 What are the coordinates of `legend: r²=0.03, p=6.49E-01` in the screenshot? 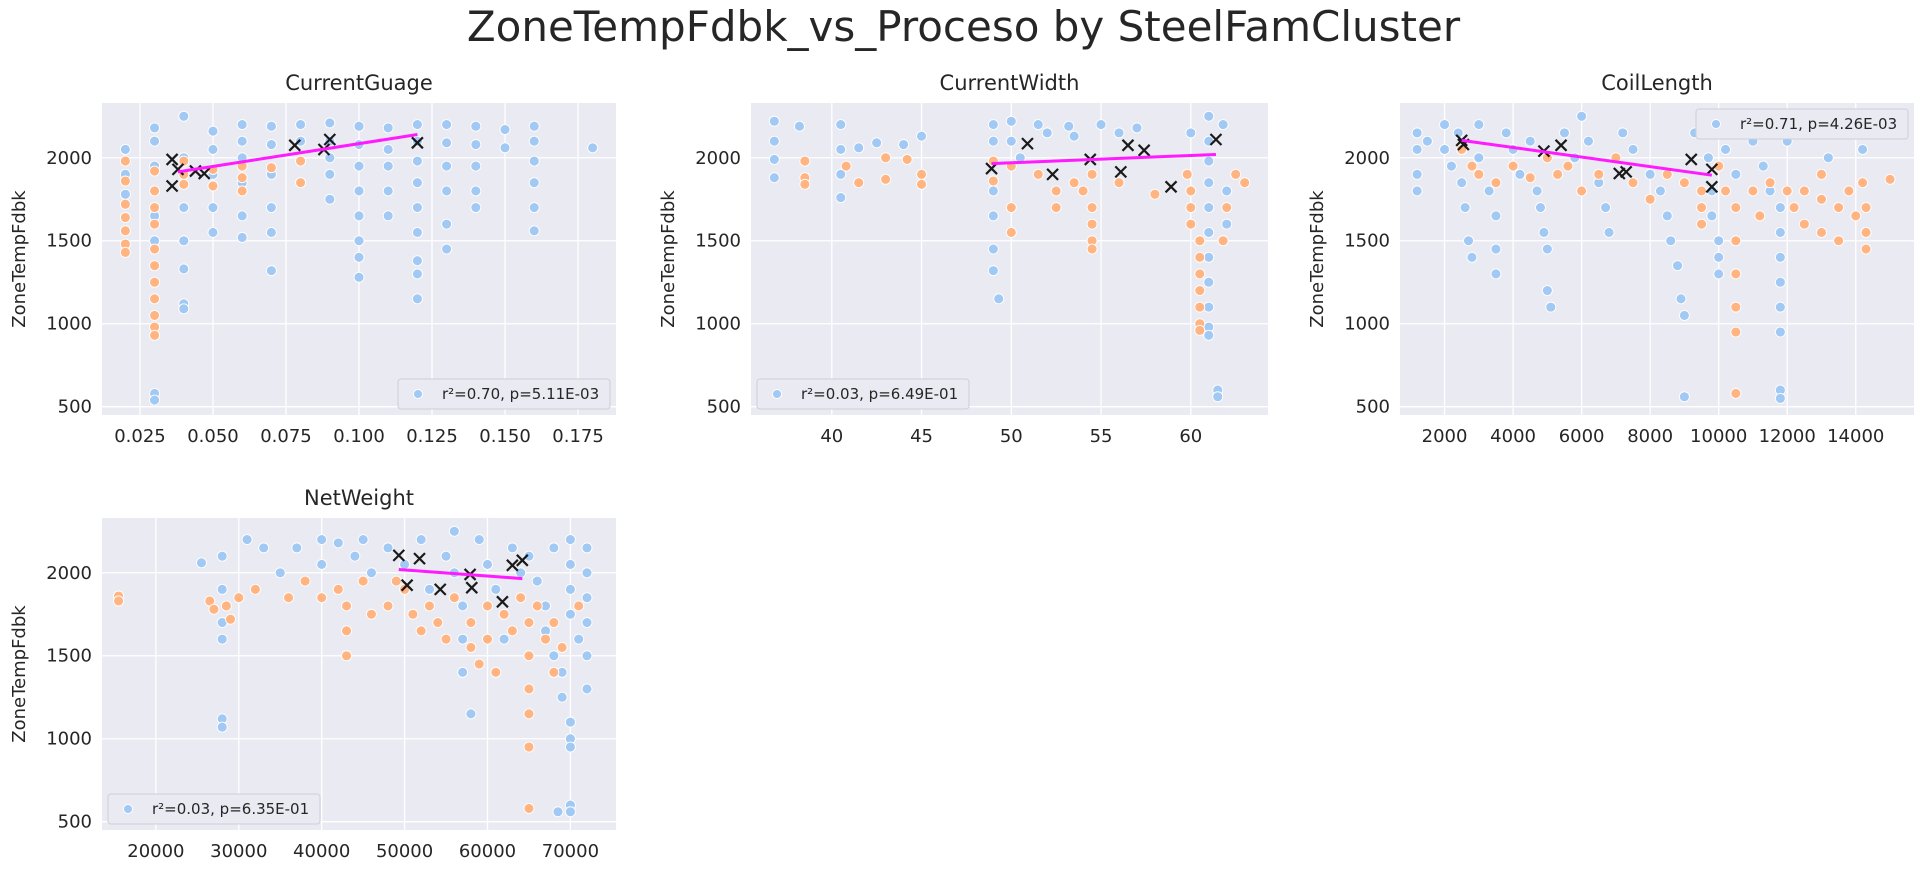 It's located at (863, 394).